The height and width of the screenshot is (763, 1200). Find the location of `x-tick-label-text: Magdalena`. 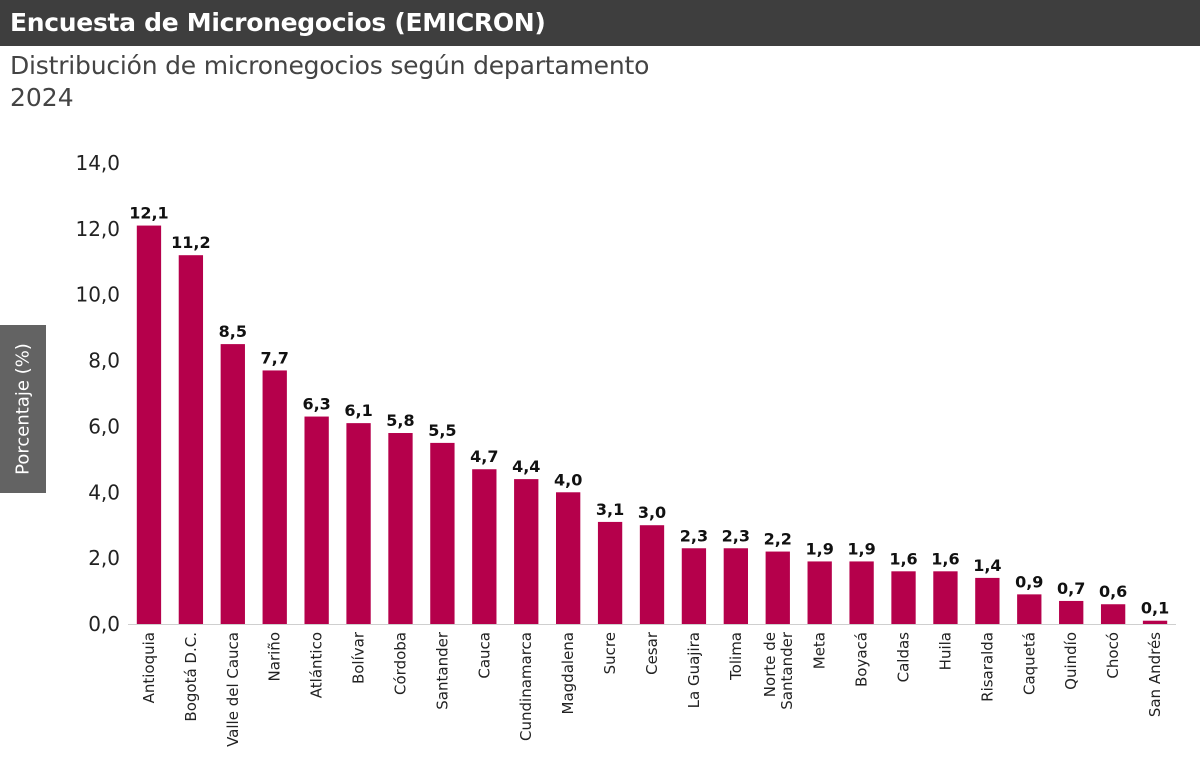

x-tick-label-text: Magdalena is located at coordinates (568, 673).